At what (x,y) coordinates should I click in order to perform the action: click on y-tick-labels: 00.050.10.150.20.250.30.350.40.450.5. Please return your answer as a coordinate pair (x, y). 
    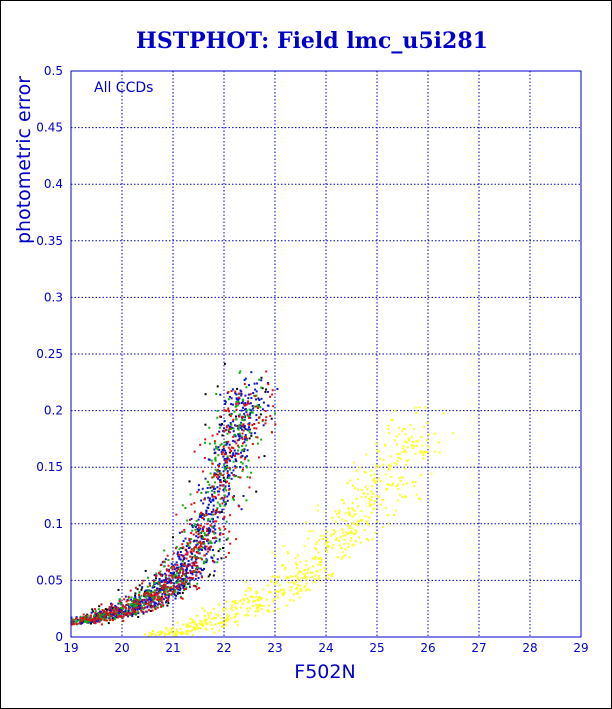
    Looking at the image, I should click on (49, 354).